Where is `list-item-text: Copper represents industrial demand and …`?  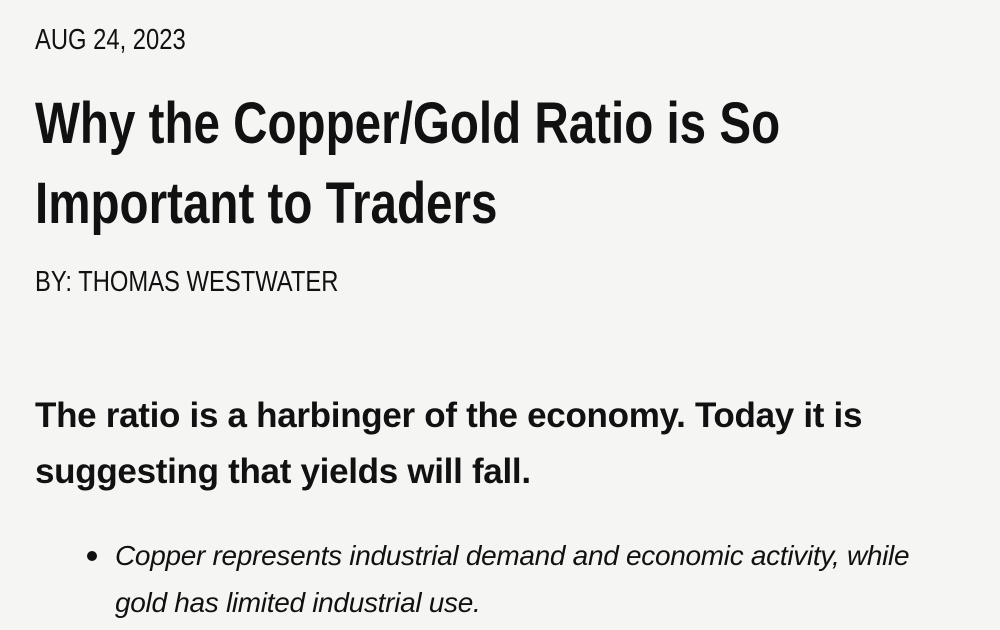 list-item-text: Copper represents industrial demand and … is located at coordinates (512, 579).